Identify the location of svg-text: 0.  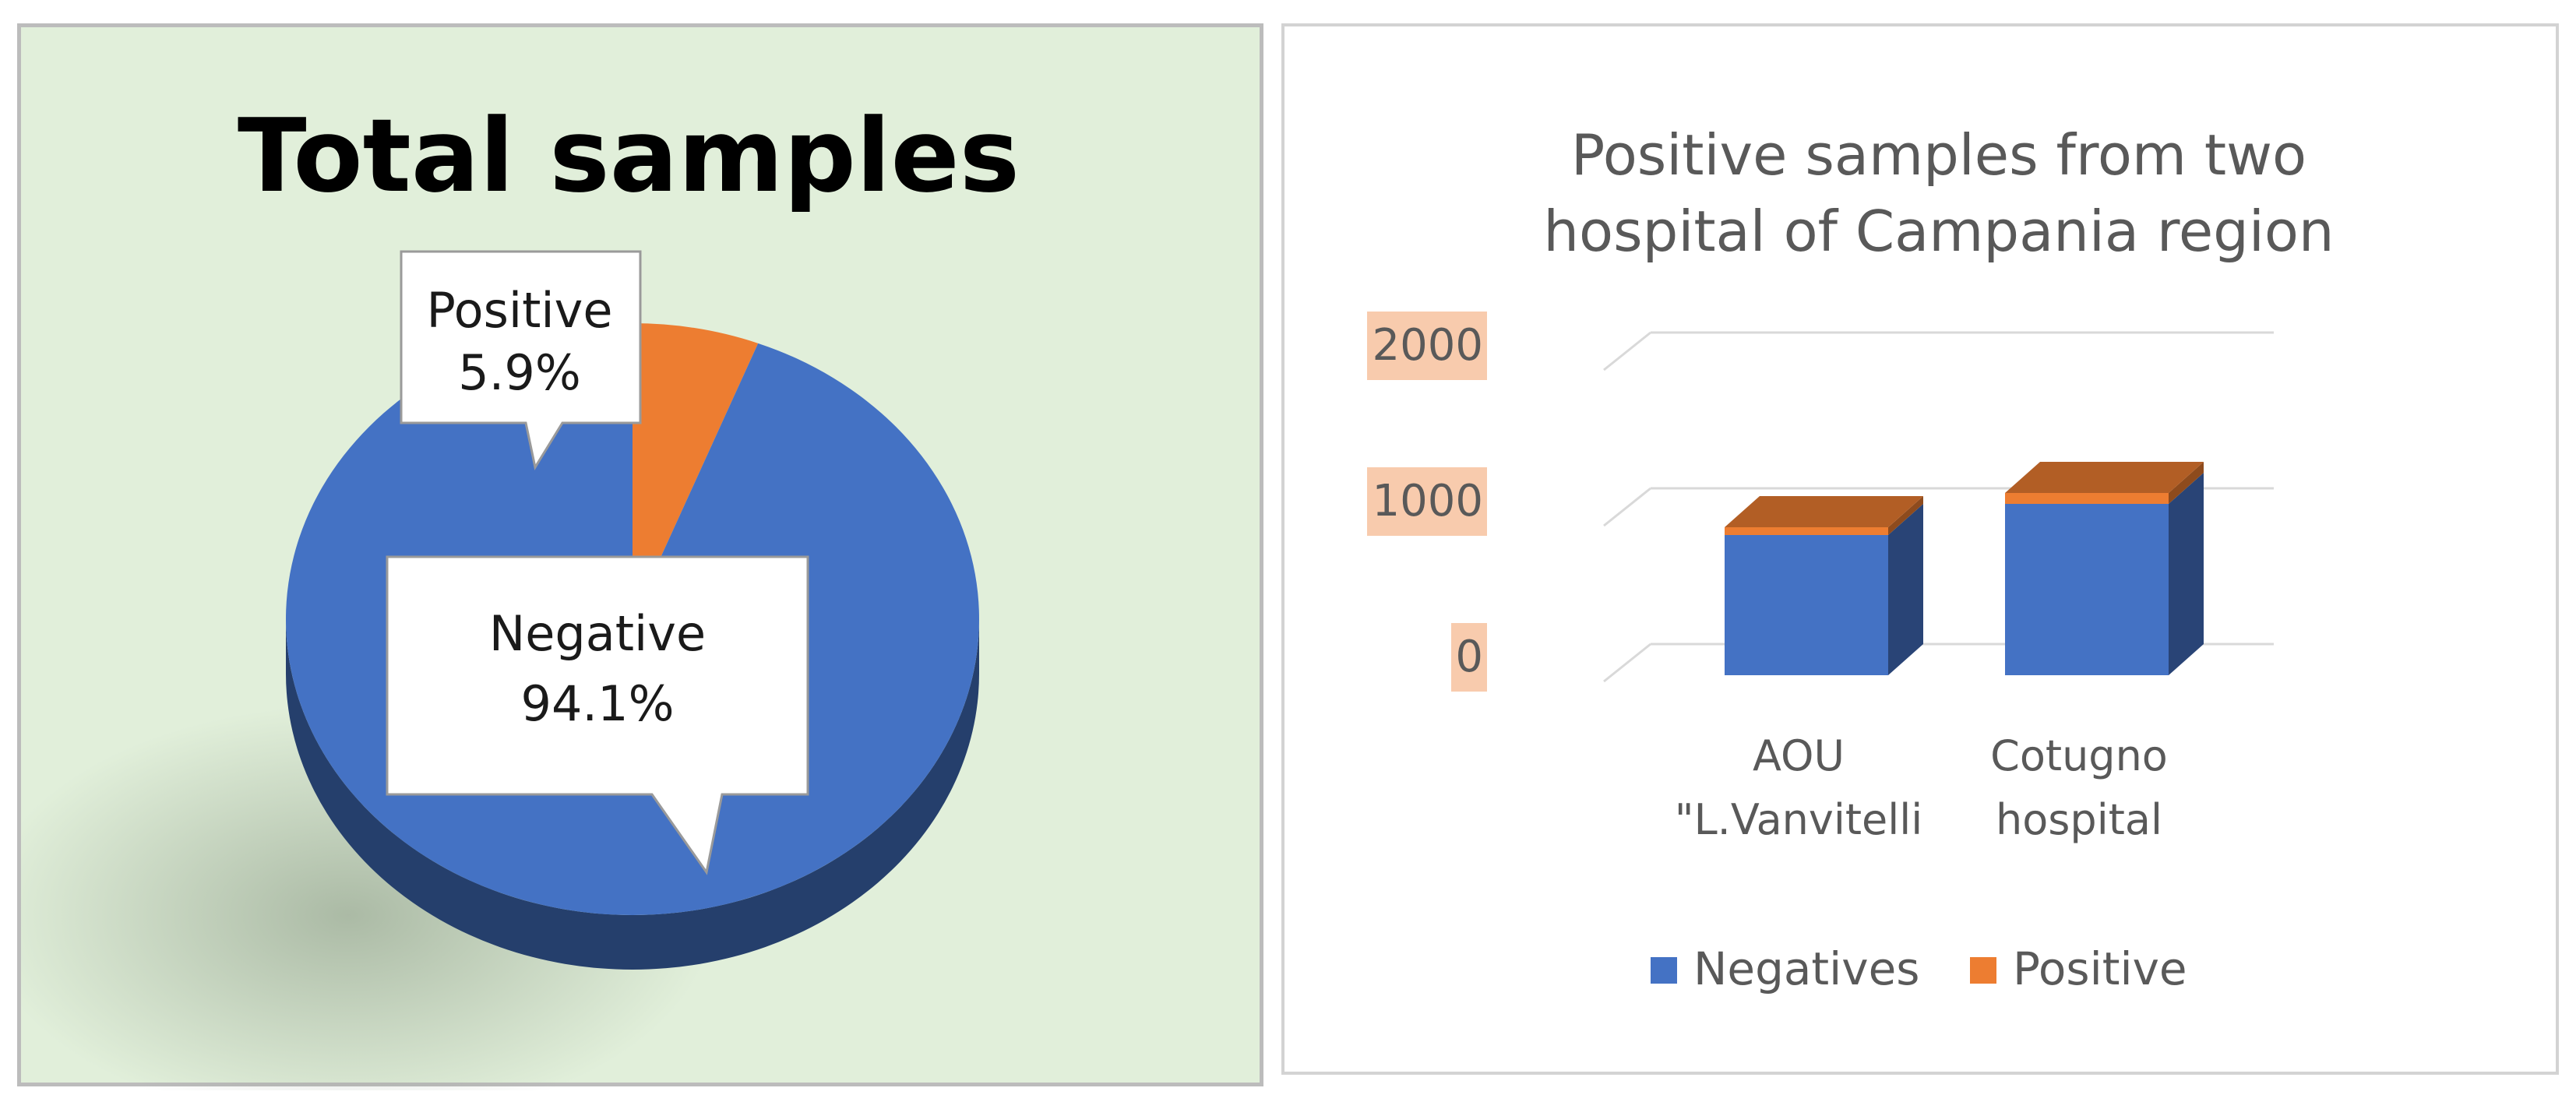
(1469, 657).